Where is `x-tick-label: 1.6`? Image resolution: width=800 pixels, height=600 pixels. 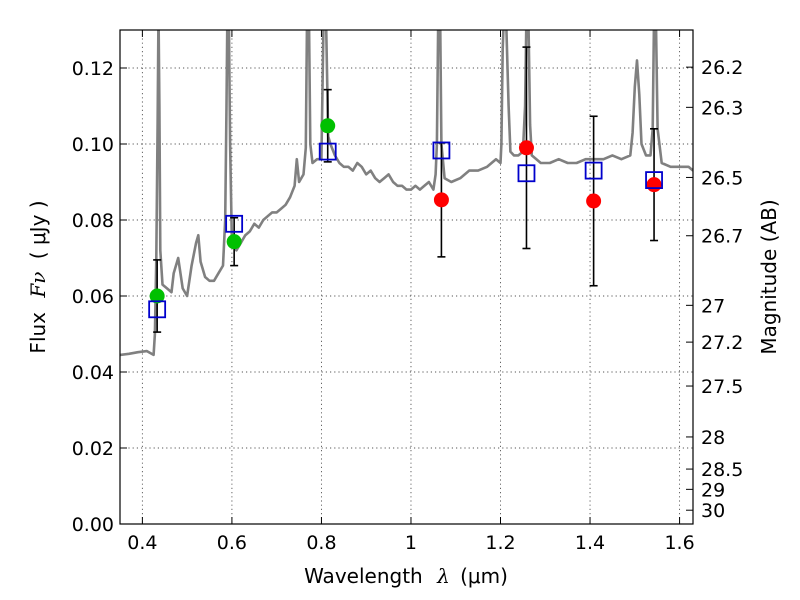
x-tick-label: 1.6 is located at coordinates (679, 543).